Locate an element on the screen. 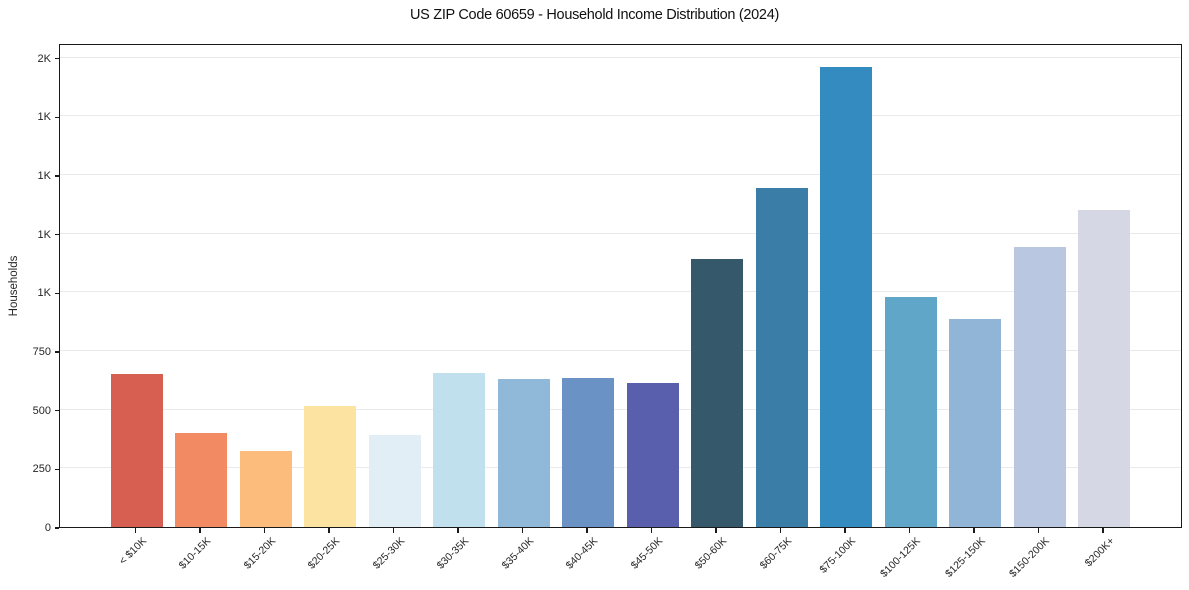 This screenshot has width=1189, height=590. x-tick-label: $50-60K is located at coordinates (711, 553).